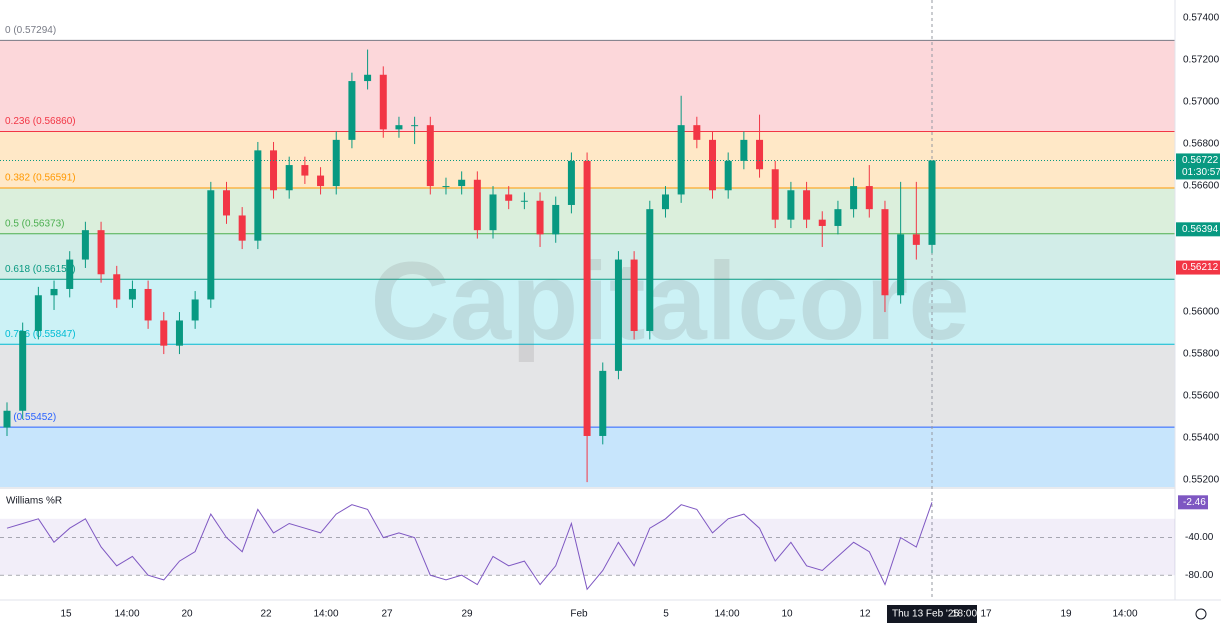 The width and height of the screenshot is (1221, 625). What do you see at coordinates (1201, 312) in the screenshot?
I see `price-tick-label: 0.56000` at bounding box center [1201, 312].